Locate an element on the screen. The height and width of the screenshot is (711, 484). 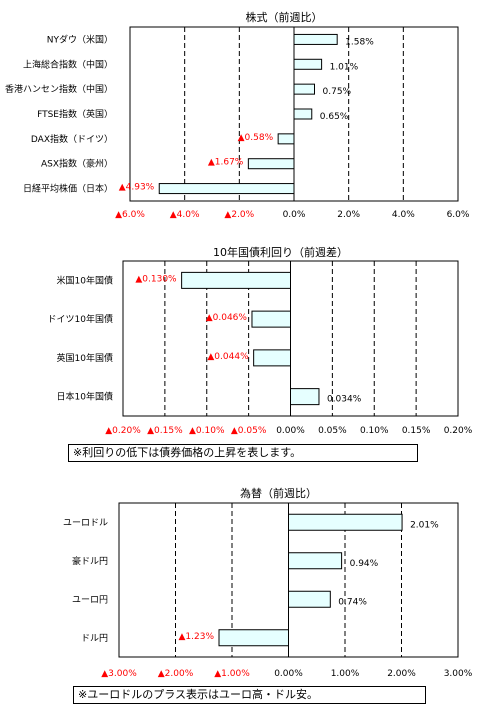
category-label: ドル円 is located at coordinates (94, 638).